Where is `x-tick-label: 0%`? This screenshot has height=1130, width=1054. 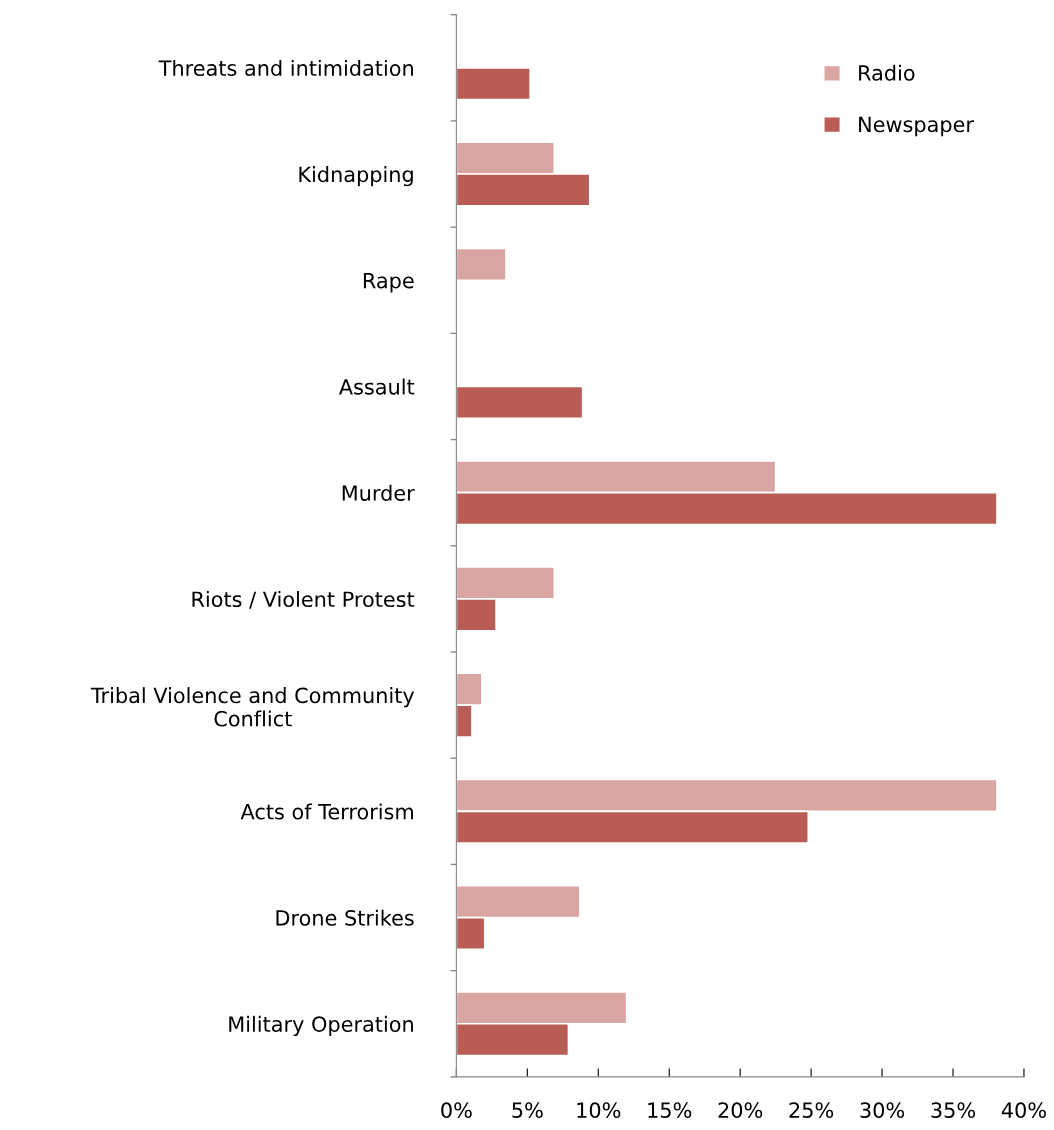
x-tick-label: 0% is located at coordinates (456, 1110).